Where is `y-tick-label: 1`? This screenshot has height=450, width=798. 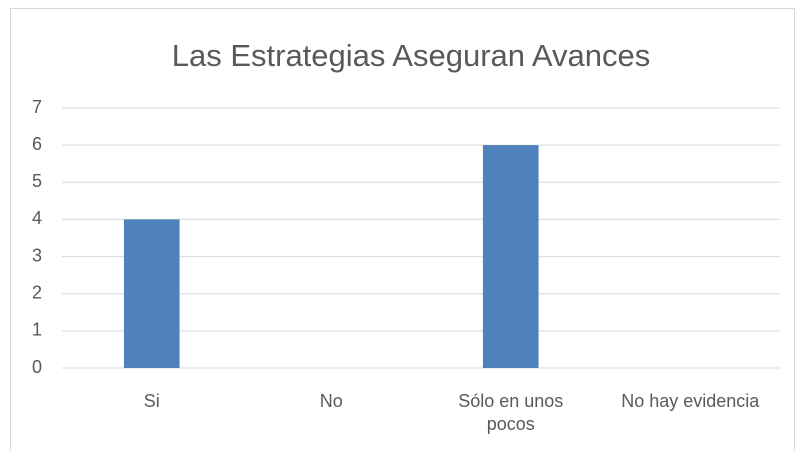
y-tick-label: 1 is located at coordinates (37, 330).